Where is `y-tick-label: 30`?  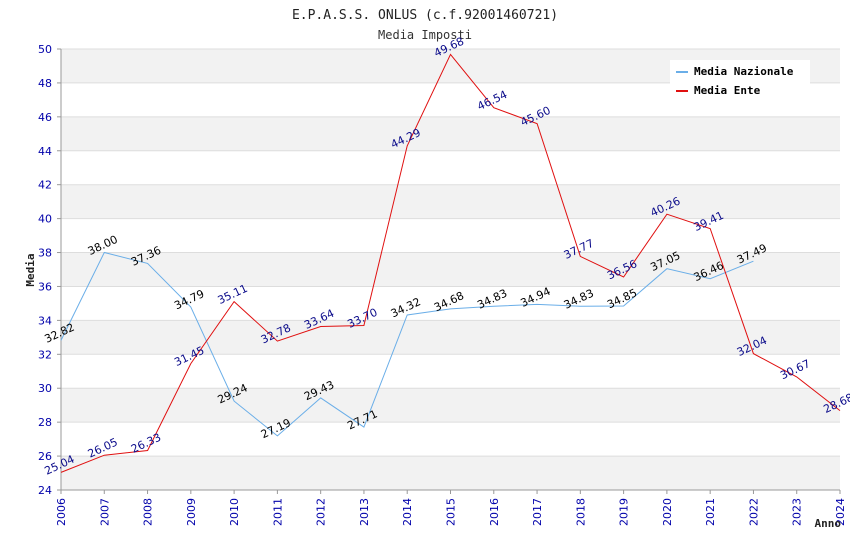 y-tick-label: 30 is located at coordinates (45, 388).